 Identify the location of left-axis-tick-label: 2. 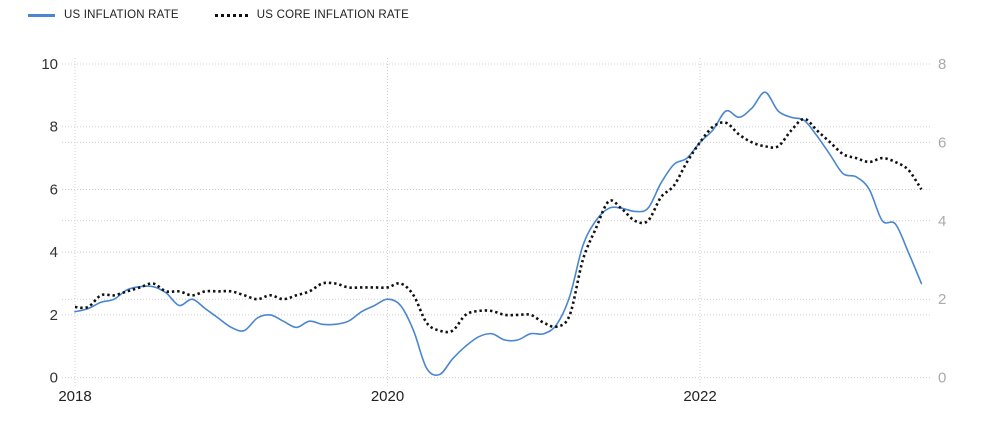
(54, 315).